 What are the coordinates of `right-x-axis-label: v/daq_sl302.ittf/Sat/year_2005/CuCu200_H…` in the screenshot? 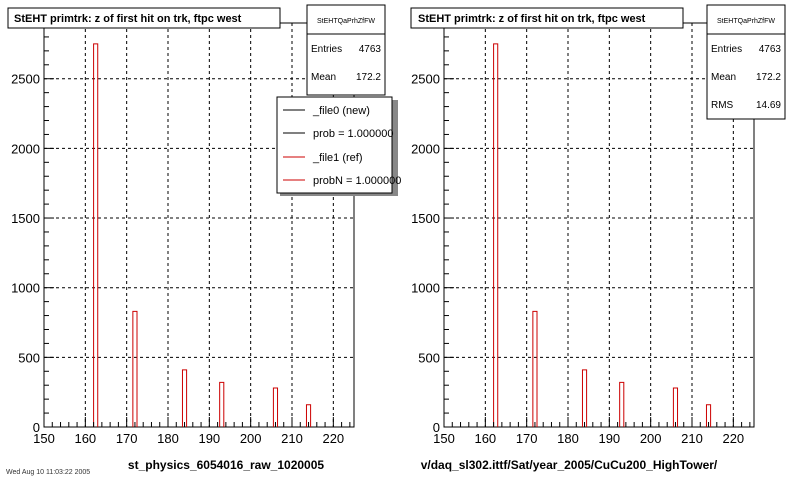 It's located at (569, 465).